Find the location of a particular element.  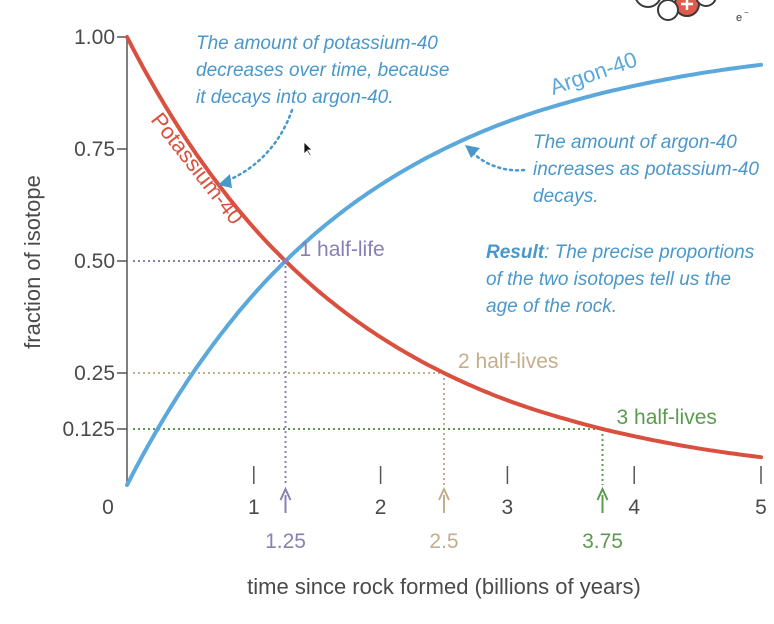

x-tick-label-0: 0 is located at coordinates (108, 507).